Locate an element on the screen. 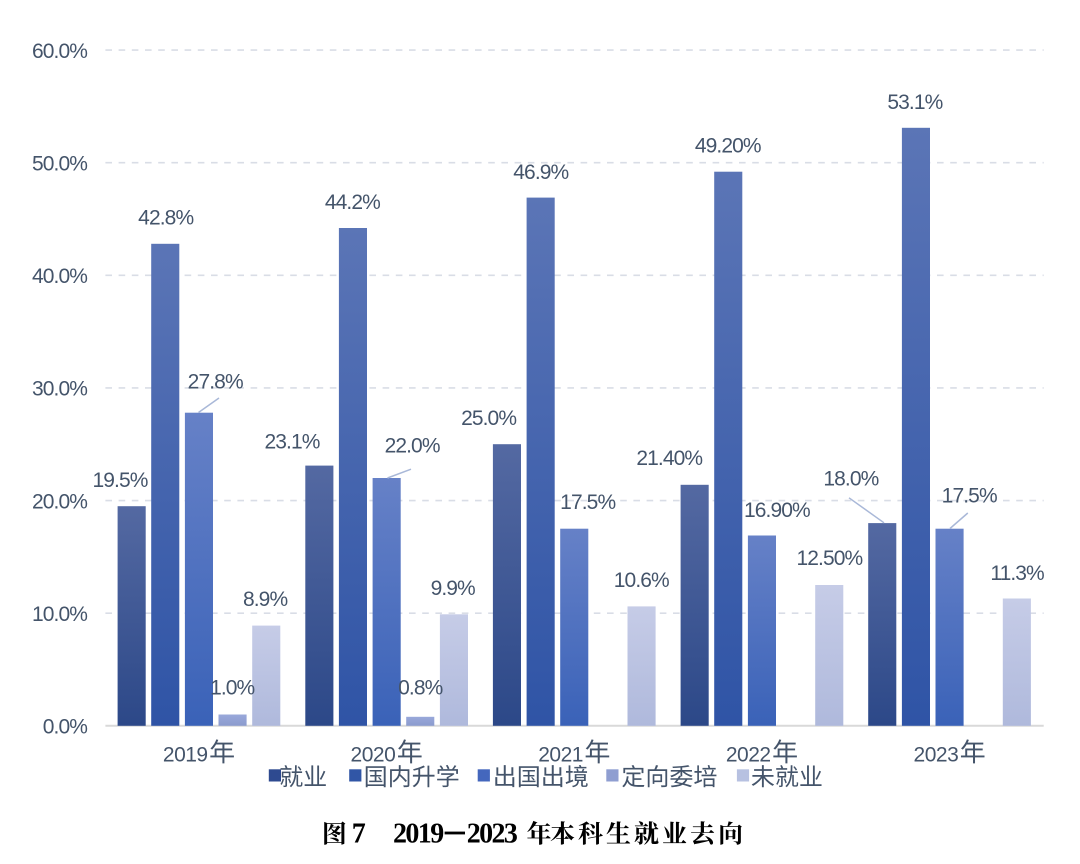 The image size is (1080, 864). svg-text: 53.1% is located at coordinates (914, 102).